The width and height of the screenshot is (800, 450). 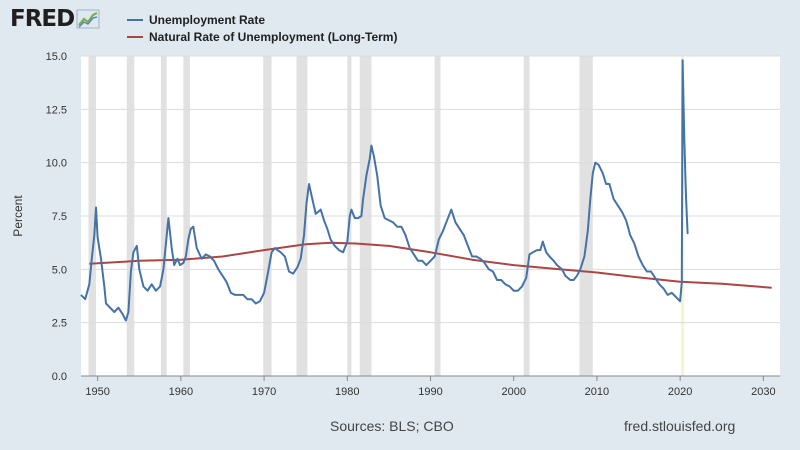 I want to click on x-tick-label: 2010, so click(x=597, y=392).